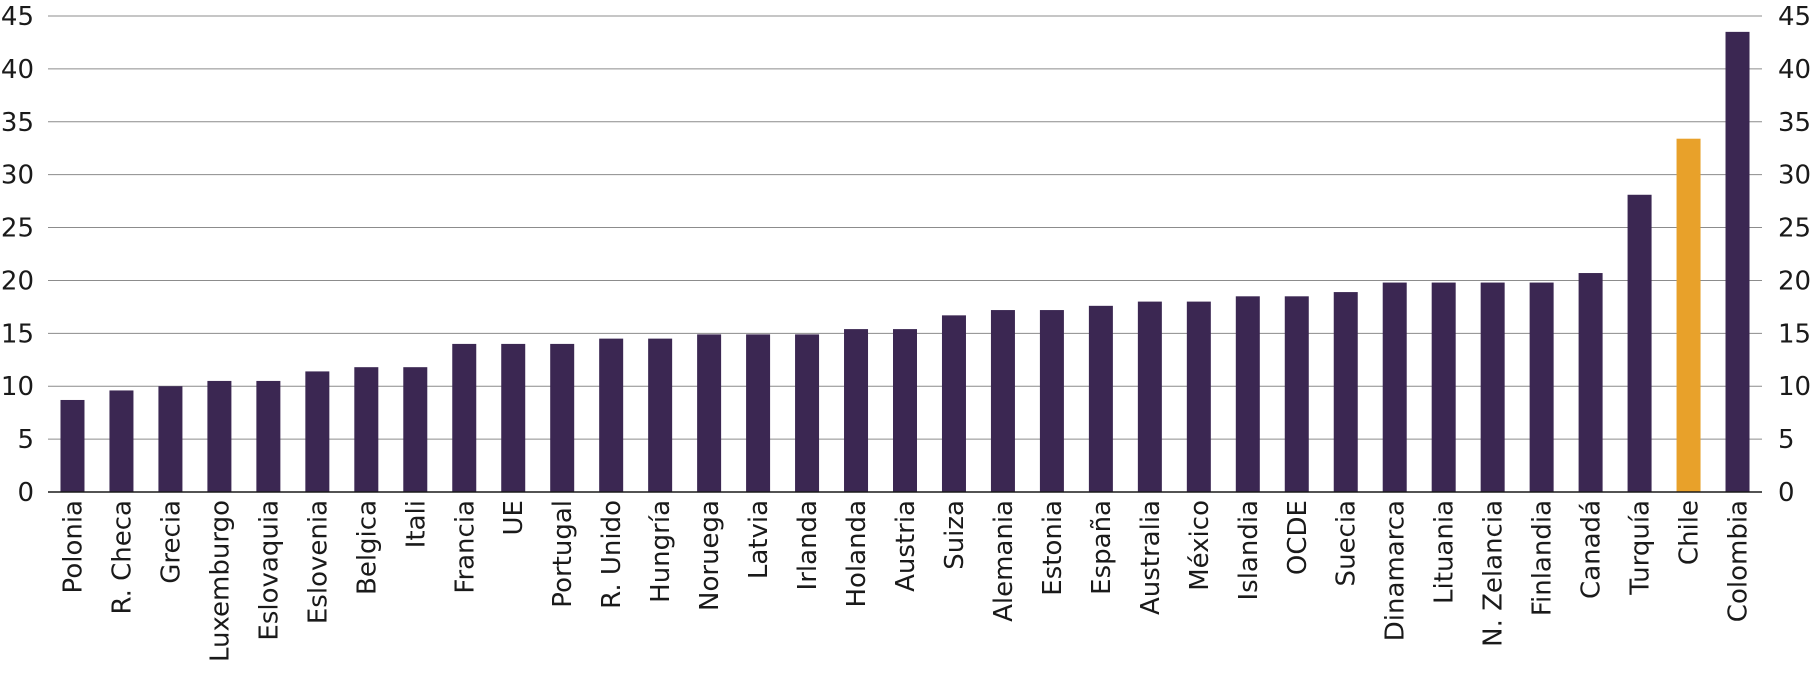 Image resolution: width=1817 pixels, height=695 pixels. What do you see at coordinates (955, 535) in the screenshot?
I see `x-label-suiza: Suiza` at bounding box center [955, 535].